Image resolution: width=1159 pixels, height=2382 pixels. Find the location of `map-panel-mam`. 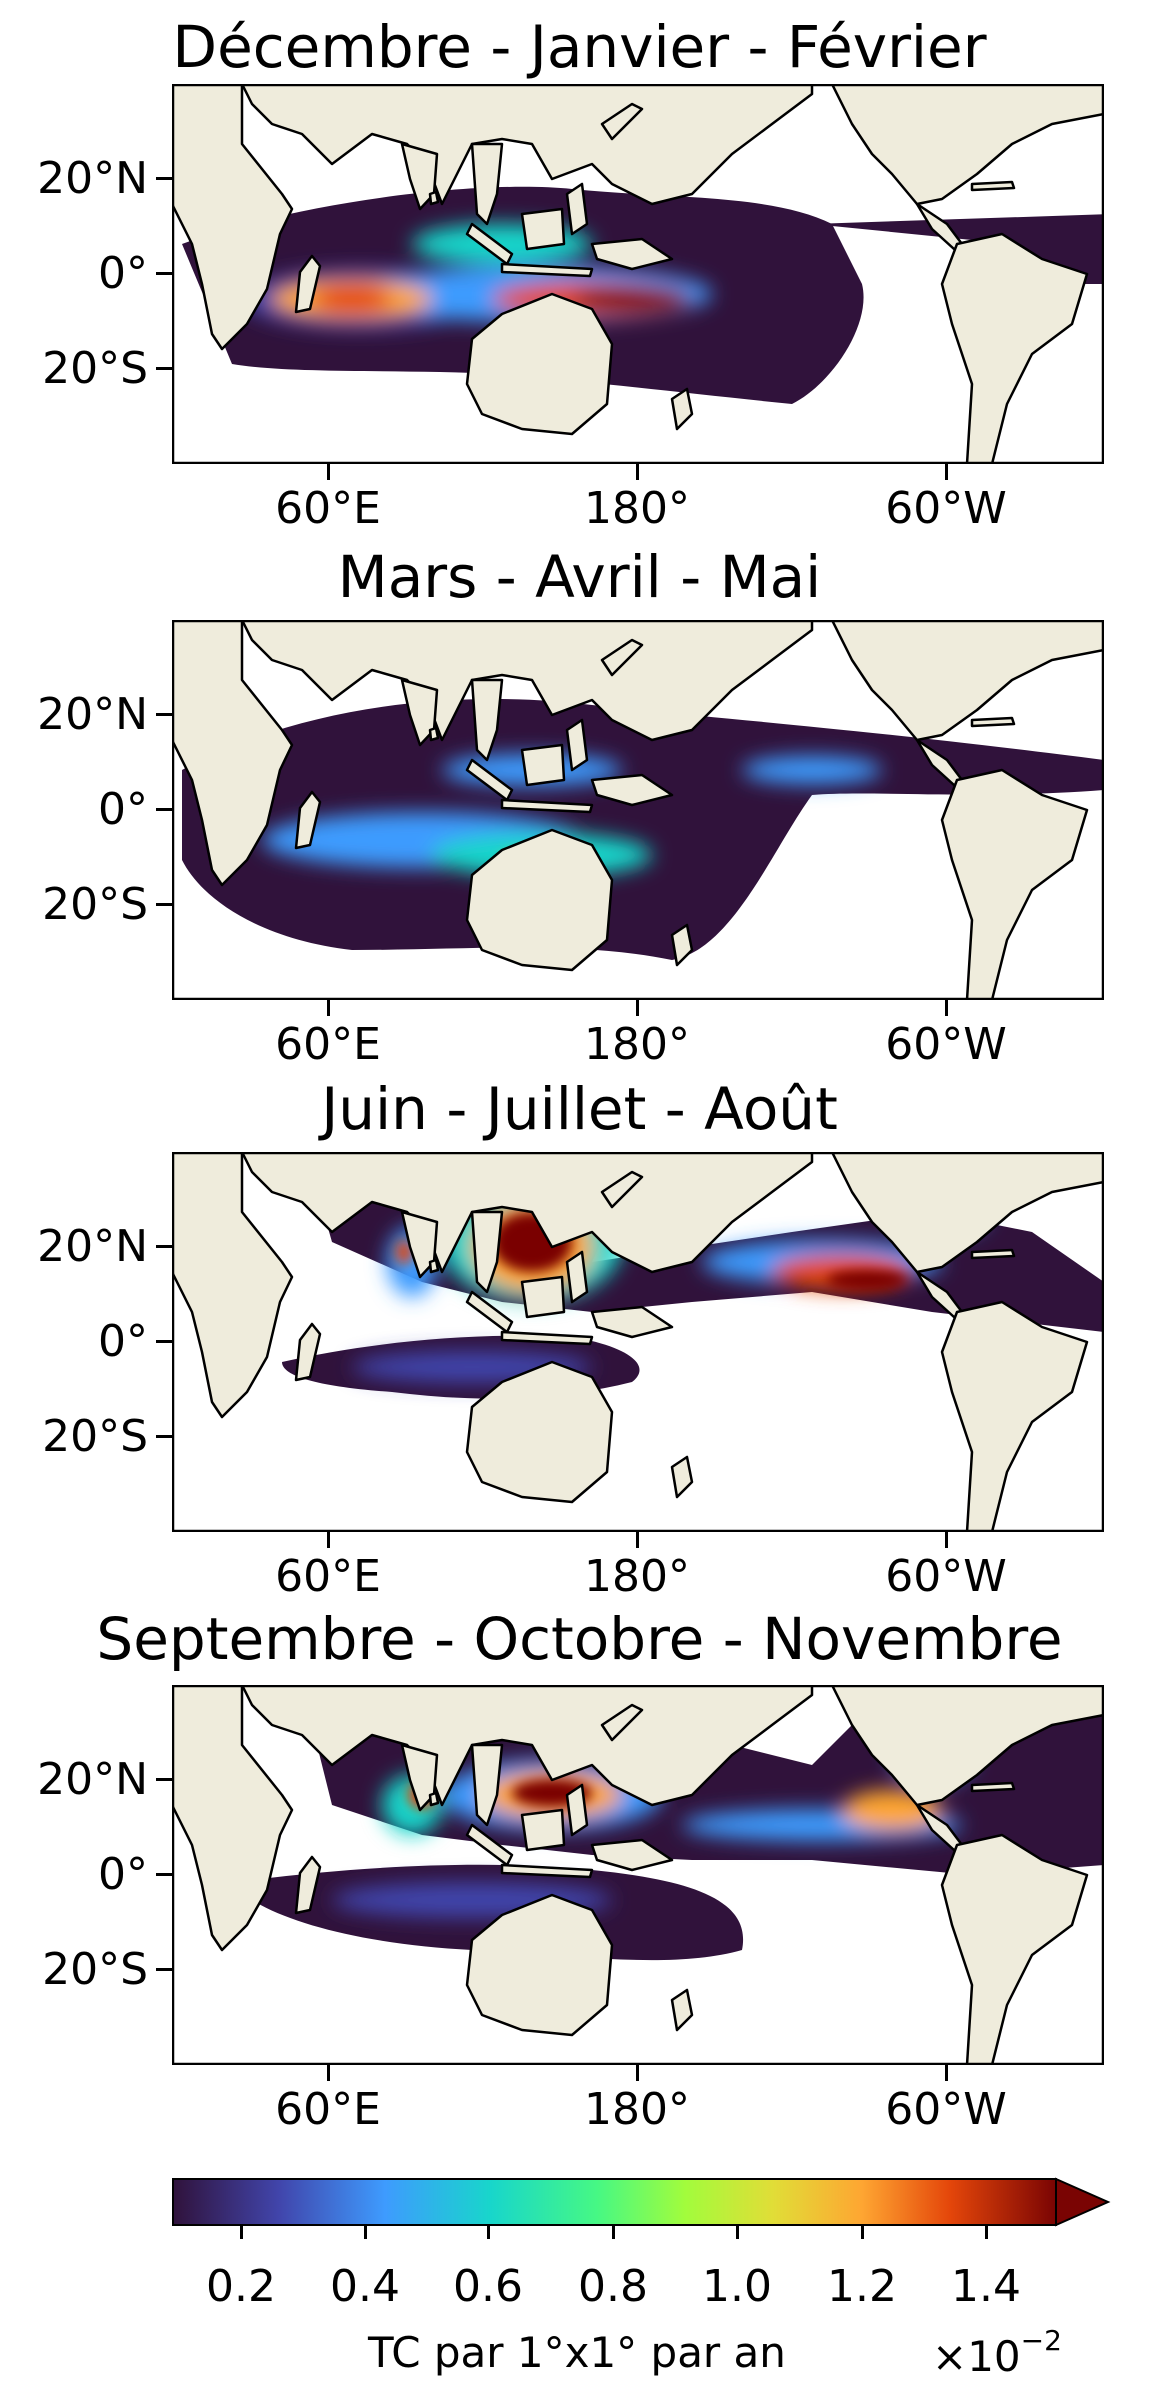

map-panel-mam is located at coordinates (638, 810).